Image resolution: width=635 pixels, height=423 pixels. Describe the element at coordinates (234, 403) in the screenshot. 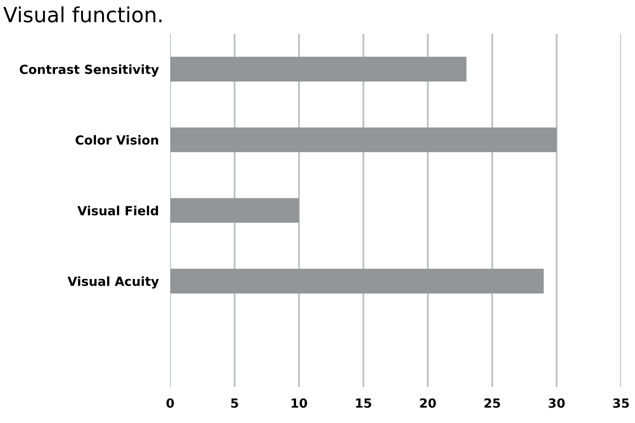

I see `x-tick-label: 5` at that location.